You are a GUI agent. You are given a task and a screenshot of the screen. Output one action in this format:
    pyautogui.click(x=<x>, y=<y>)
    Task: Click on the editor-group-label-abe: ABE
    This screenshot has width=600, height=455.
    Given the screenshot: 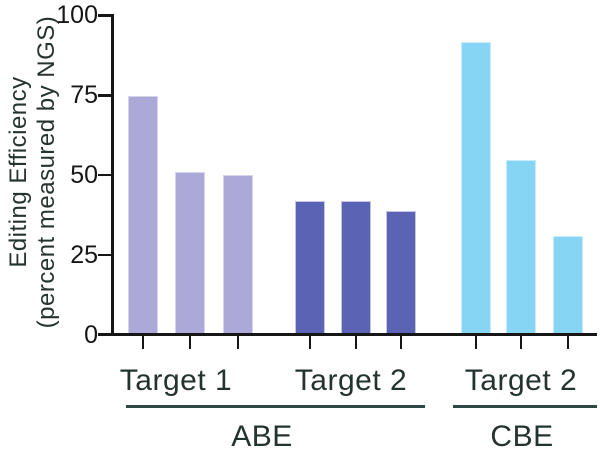 What is the action you would take?
    pyautogui.click(x=262, y=436)
    